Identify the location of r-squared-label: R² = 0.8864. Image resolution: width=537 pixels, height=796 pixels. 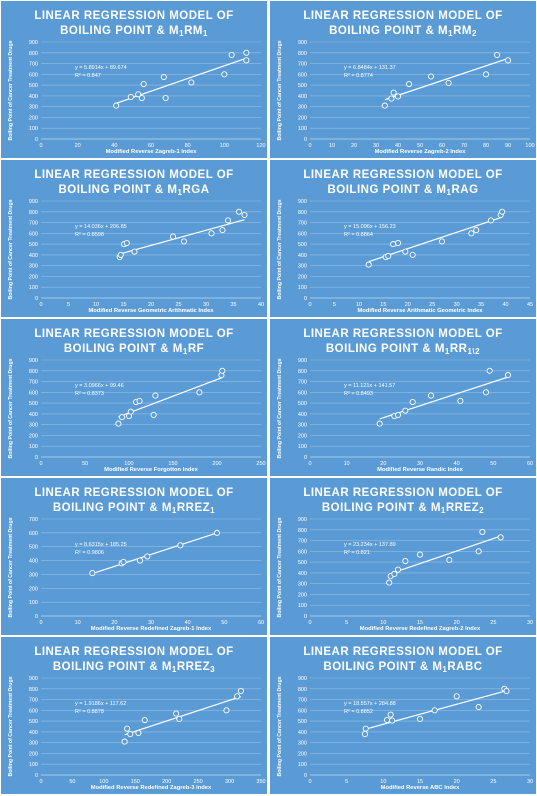
(358, 235).